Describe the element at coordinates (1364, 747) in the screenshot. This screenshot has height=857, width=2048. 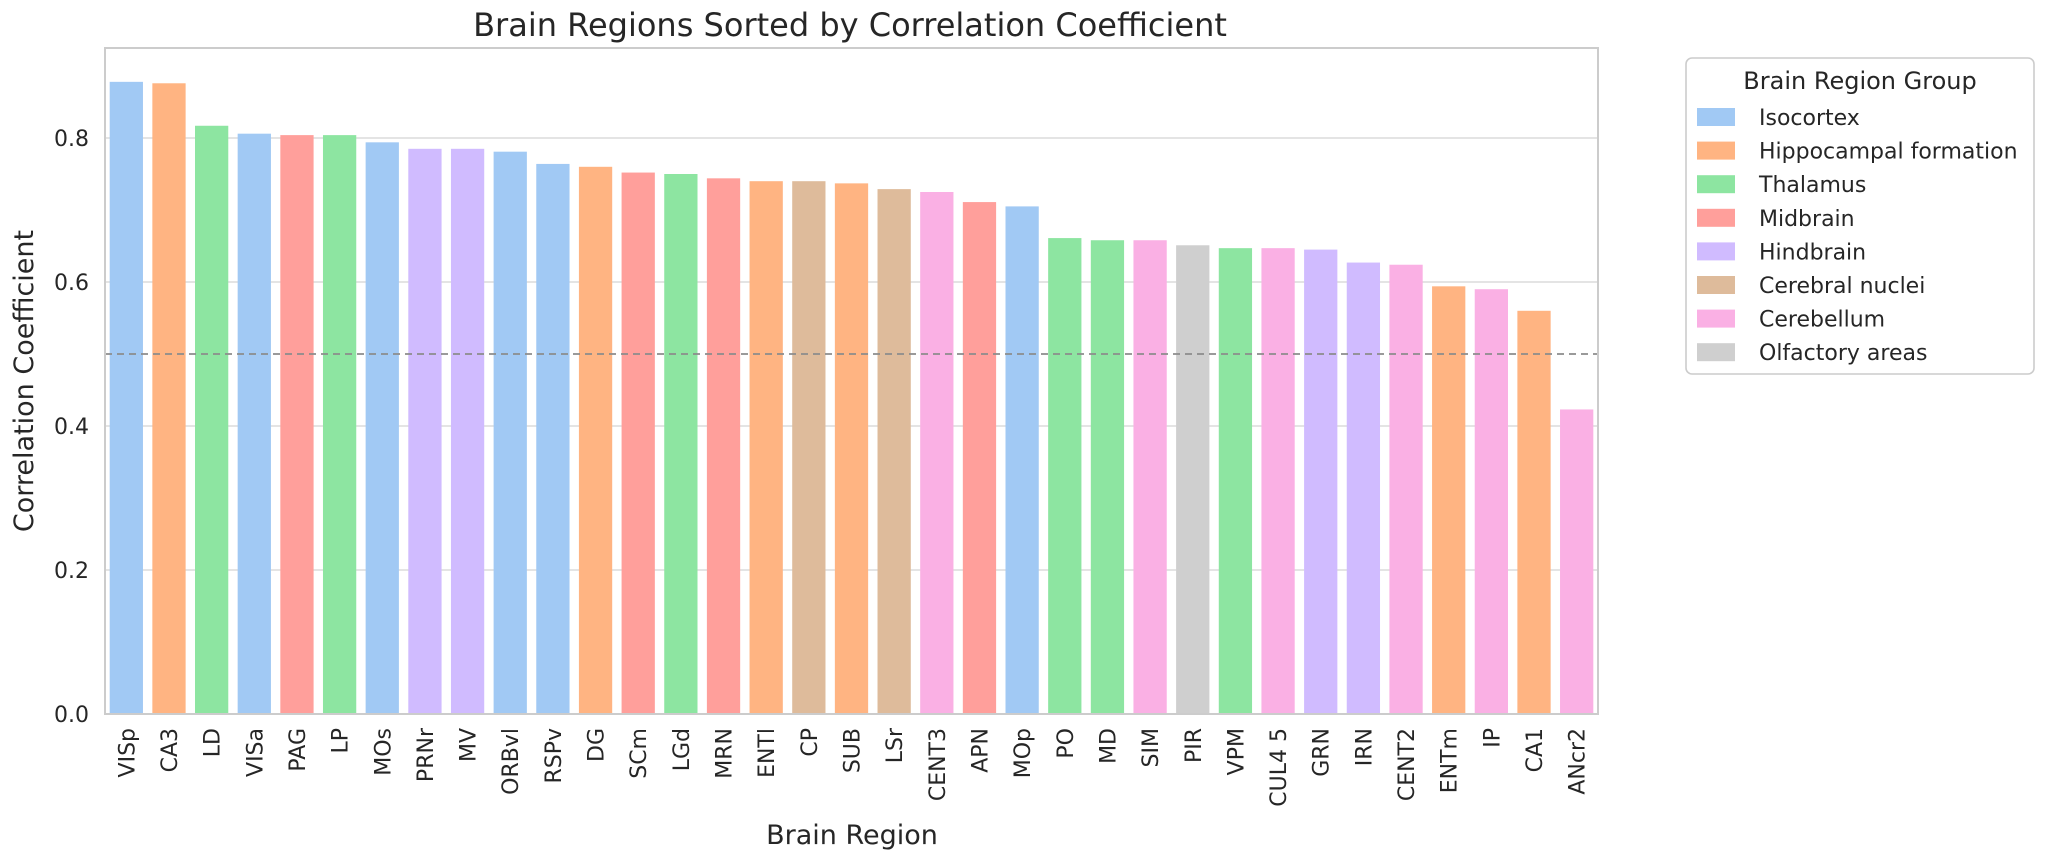
I see `x-tick-label: IRN` at that location.